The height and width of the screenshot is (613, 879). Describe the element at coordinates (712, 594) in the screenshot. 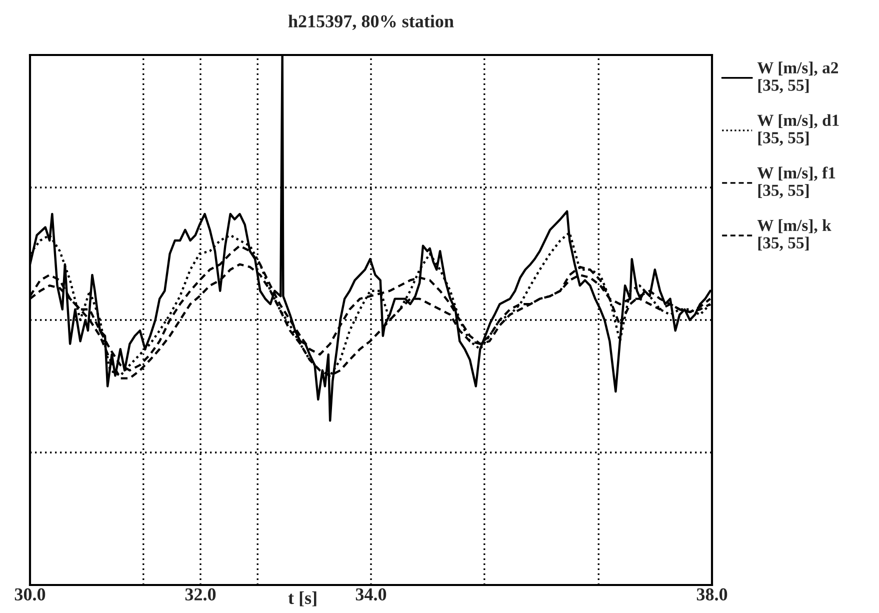

I see `x-tick-label: 38.0` at that location.